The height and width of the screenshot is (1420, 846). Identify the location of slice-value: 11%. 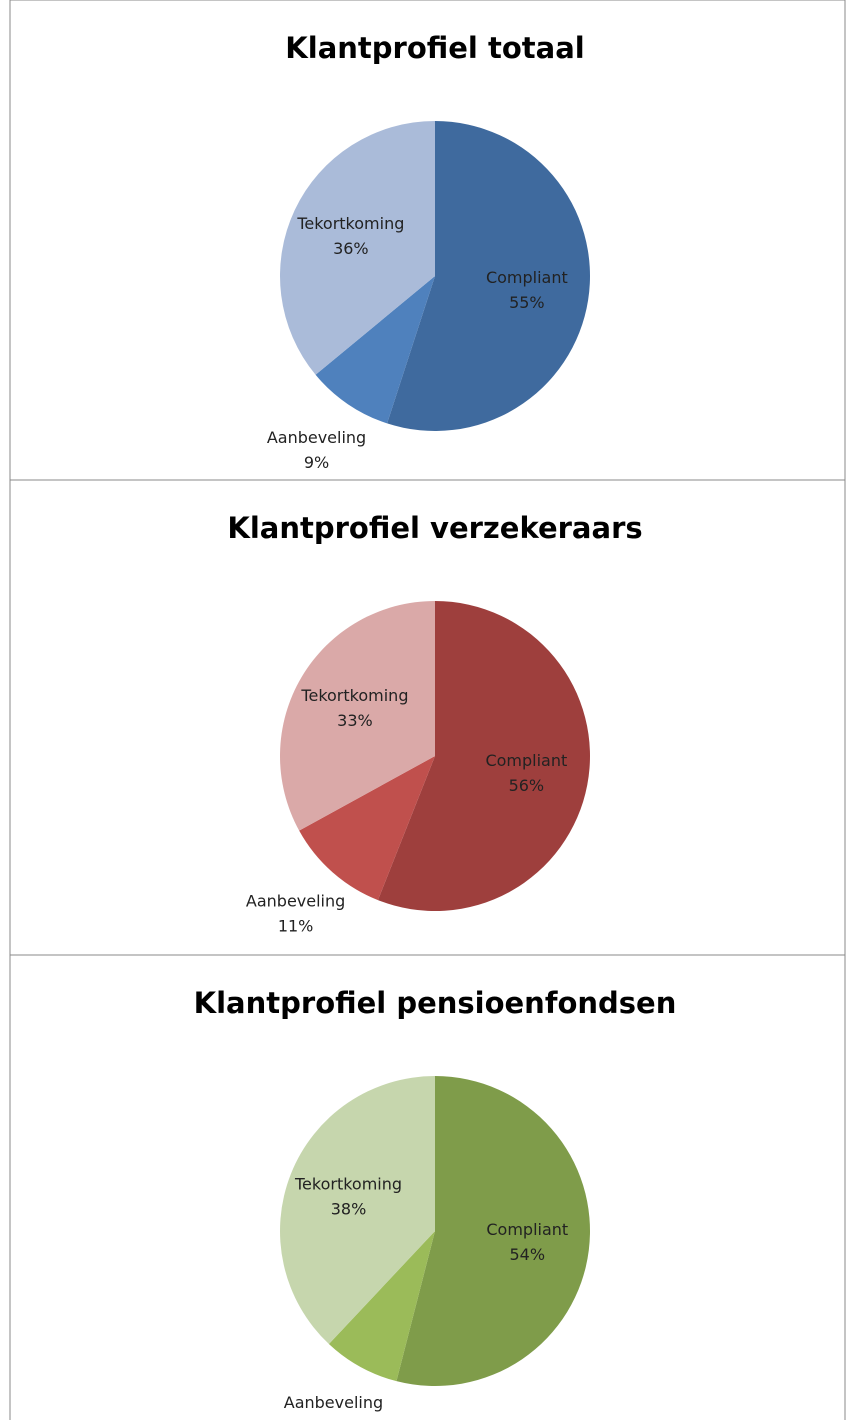
(296, 926).